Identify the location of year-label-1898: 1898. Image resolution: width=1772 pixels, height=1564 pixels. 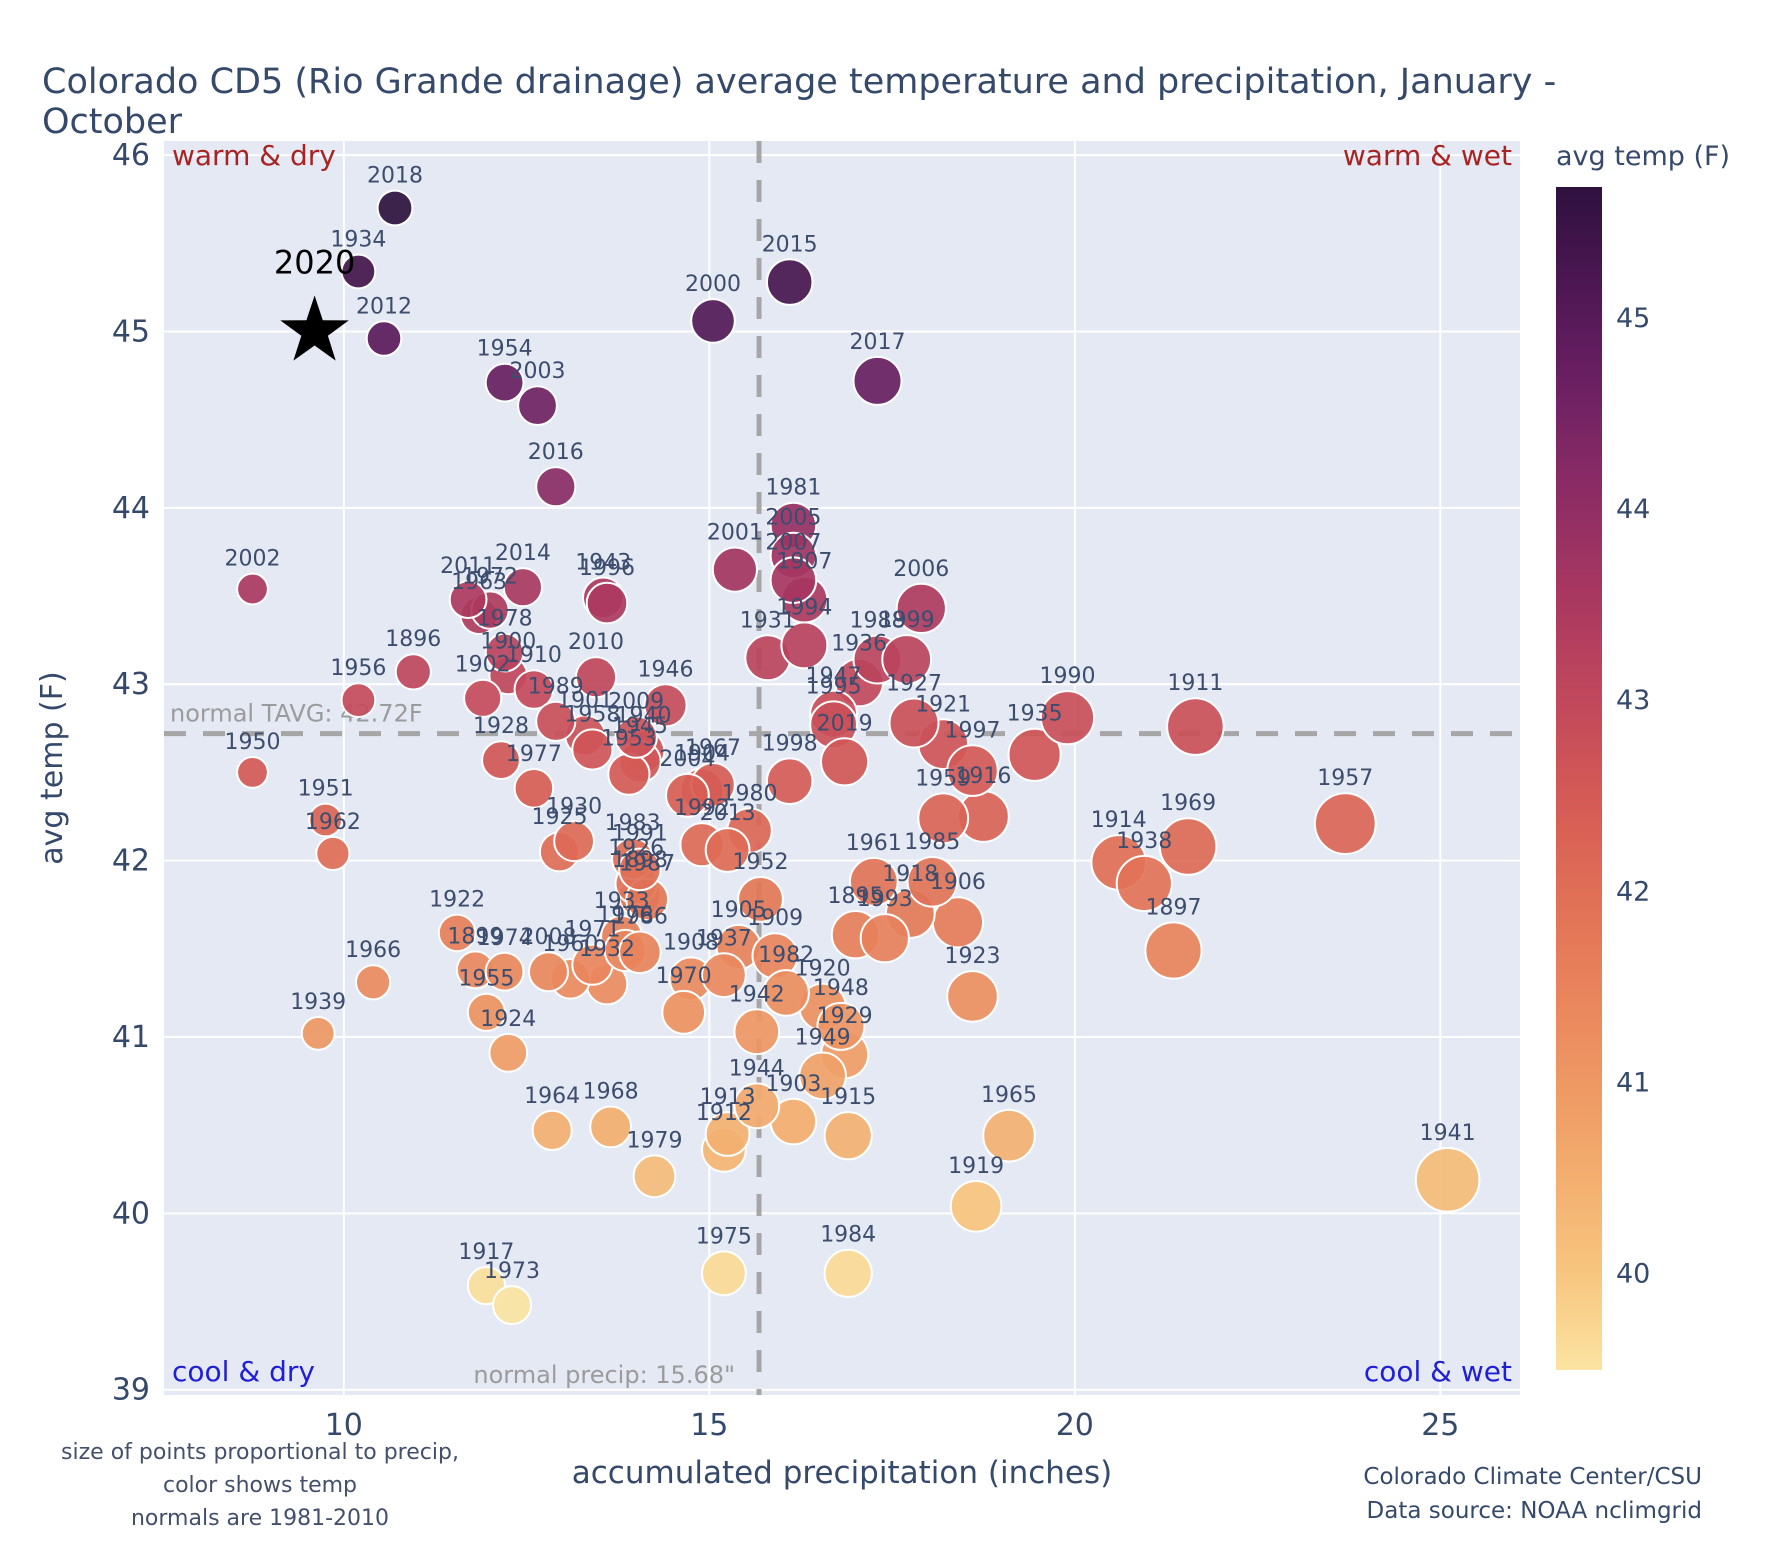
(640, 860).